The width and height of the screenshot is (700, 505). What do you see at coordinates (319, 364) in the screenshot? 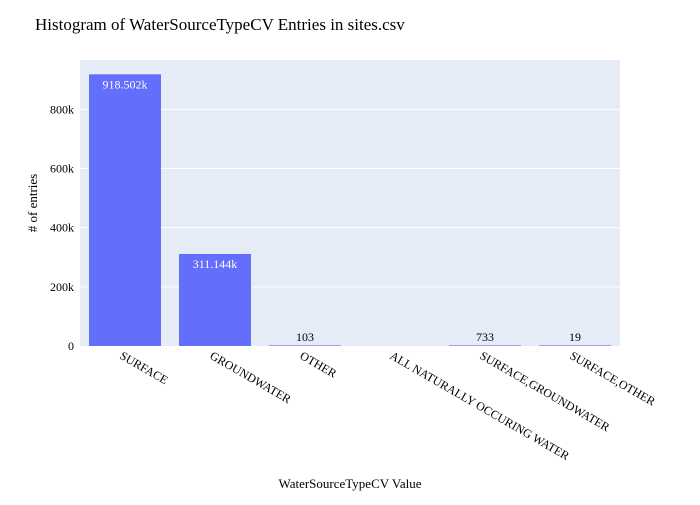
I see `x-tick-label: OTHER` at bounding box center [319, 364].